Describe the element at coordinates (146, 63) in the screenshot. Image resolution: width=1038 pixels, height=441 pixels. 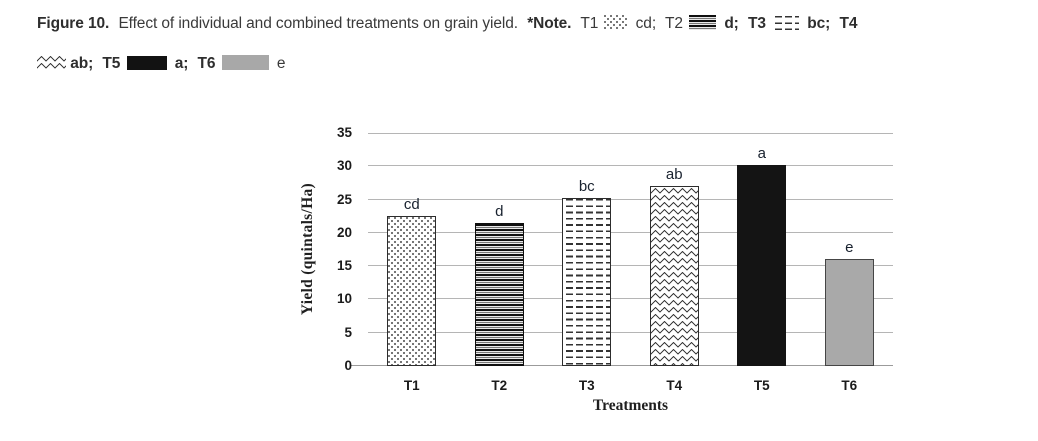
I see `t5-black-pattern-swatch` at that location.